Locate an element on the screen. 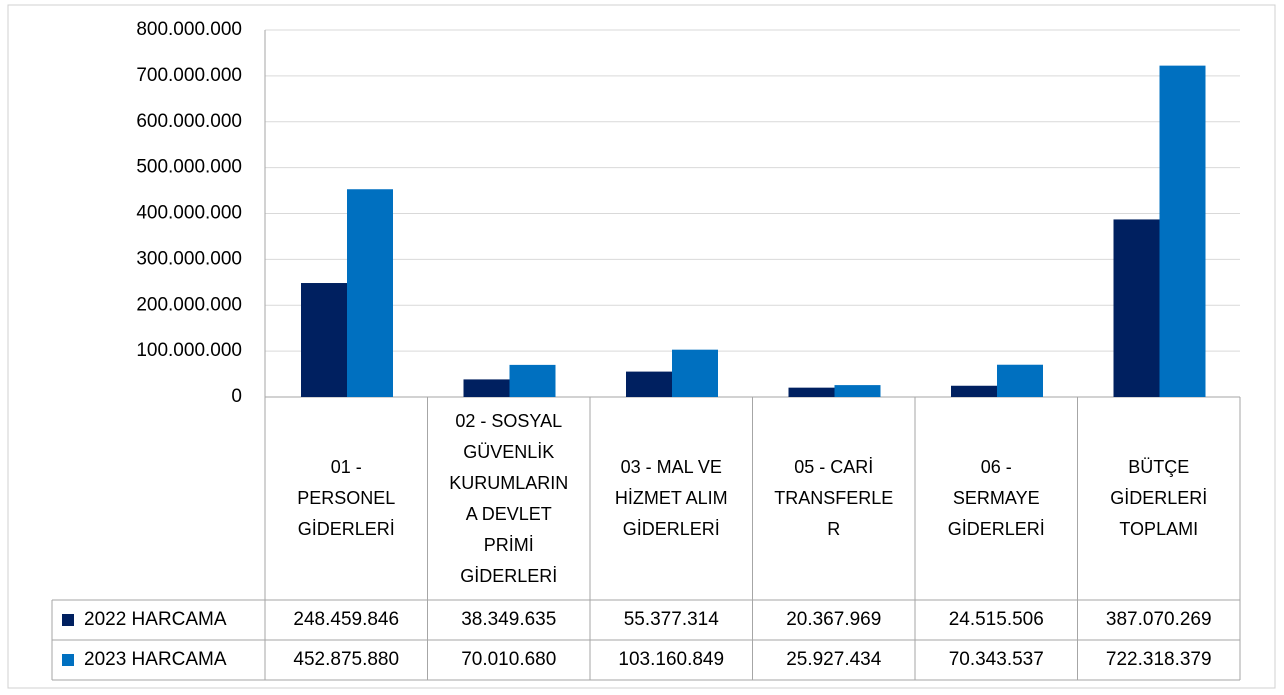 The height and width of the screenshot is (695, 1284). value-label: 25.927.434 is located at coordinates (834, 659).